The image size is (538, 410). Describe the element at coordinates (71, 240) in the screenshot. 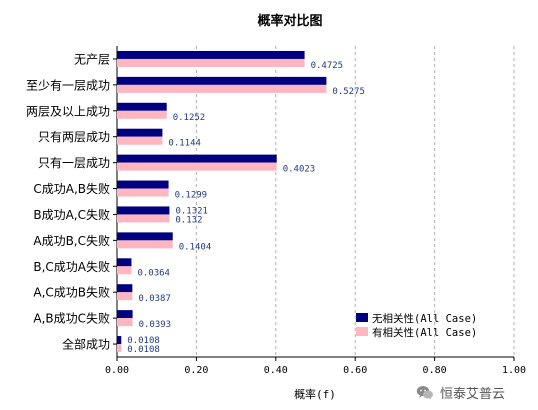

I see `y-tick-label: A成功B,C失败` at that location.